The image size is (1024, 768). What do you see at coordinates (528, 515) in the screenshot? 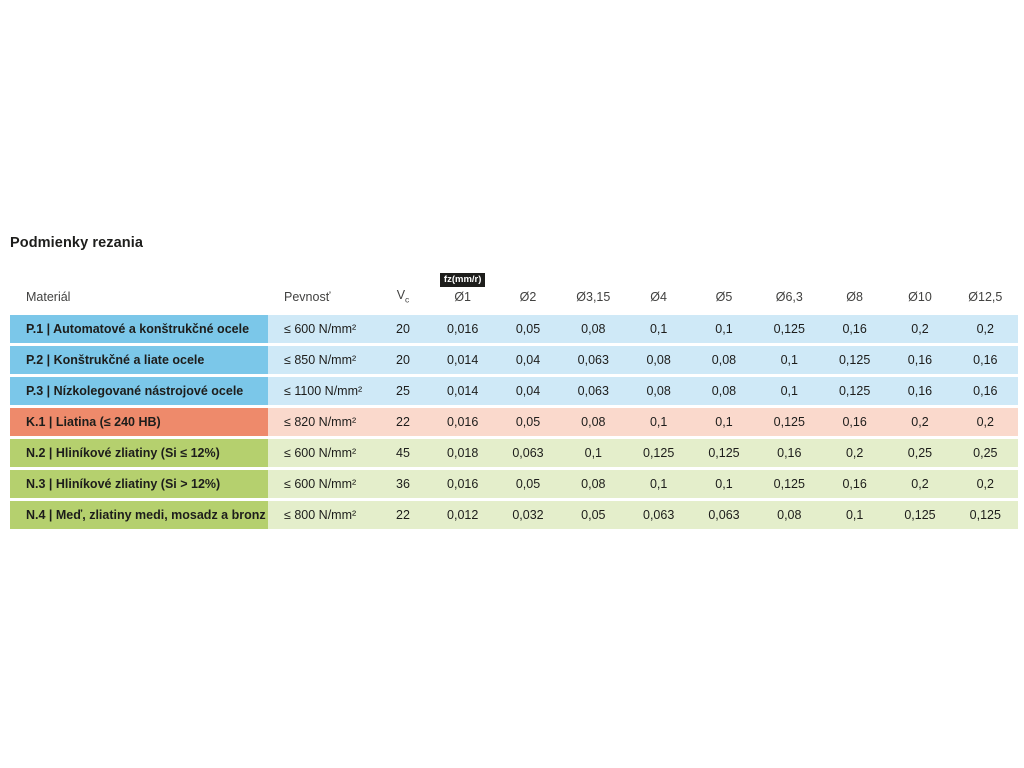
I see `feed-cell: 0,032` at bounding box center [528, 515].